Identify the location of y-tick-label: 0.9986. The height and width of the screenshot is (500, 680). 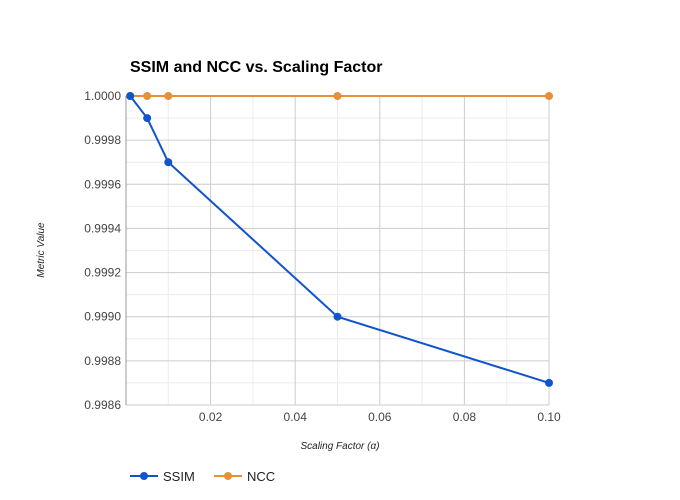
(102, 405).